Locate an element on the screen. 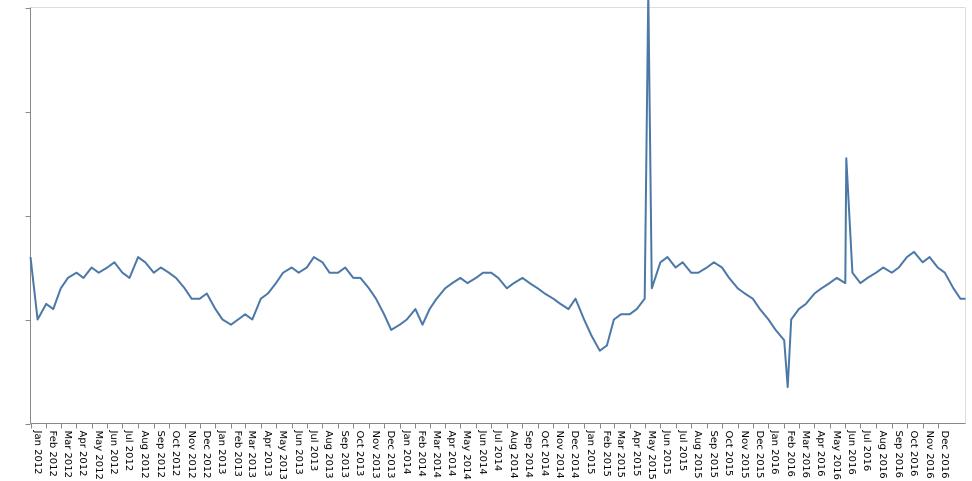  x-tick-label: Apr 2014 is located at coordinates (451, 454).